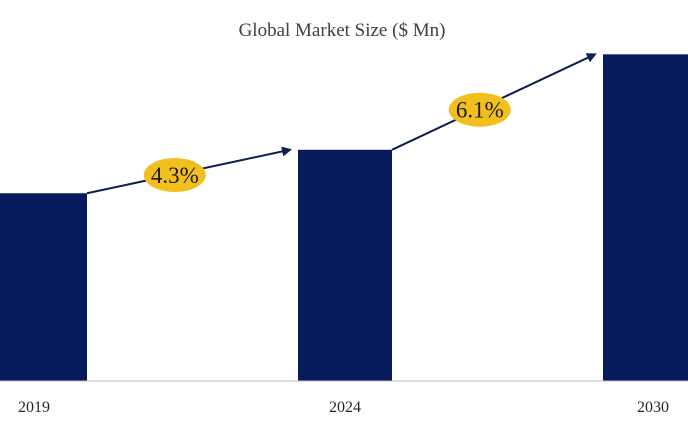 The height and width of the screenshot is (424, 688). What do you see at coordinates (342, 30) in the screenshot?
I see `chart-title: Global Market Size ($ Mn)` at bounding box center [342, 30].